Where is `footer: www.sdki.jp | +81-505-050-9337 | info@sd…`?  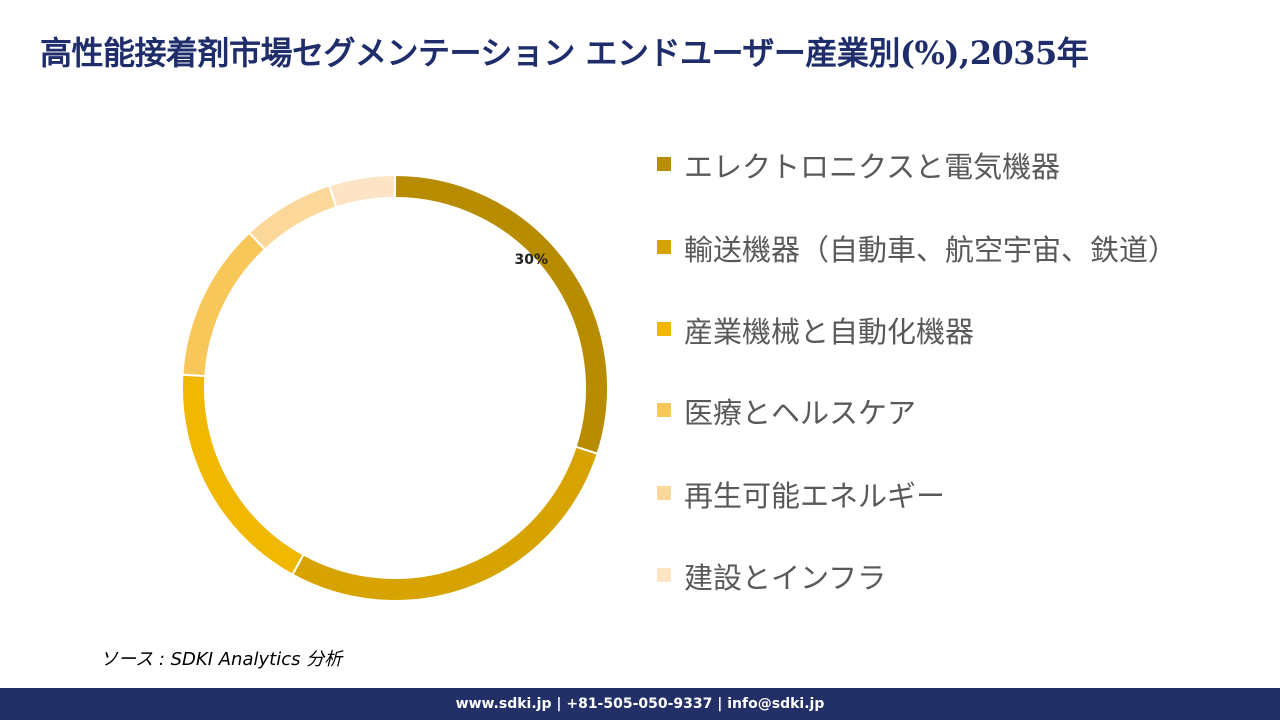 footer: www.sdki.jp | +81-505-050-9337 | info@sd… is located at coordinates (640, 704).